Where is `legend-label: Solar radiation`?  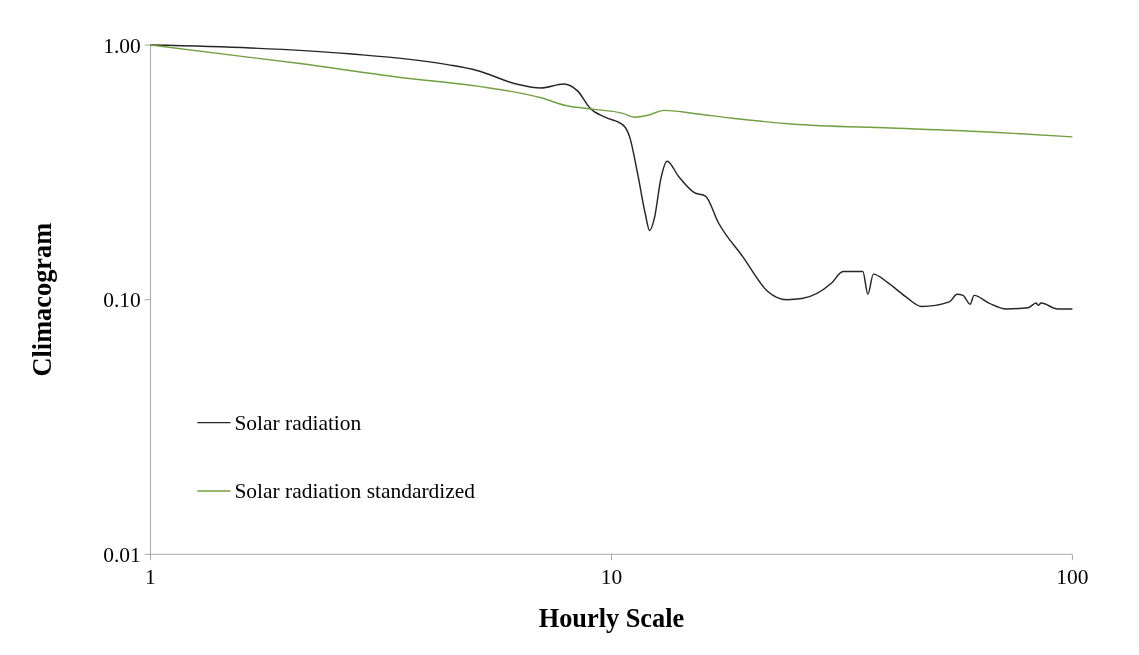 legend-label: Solar radiation is located at coordinates (298, 423).